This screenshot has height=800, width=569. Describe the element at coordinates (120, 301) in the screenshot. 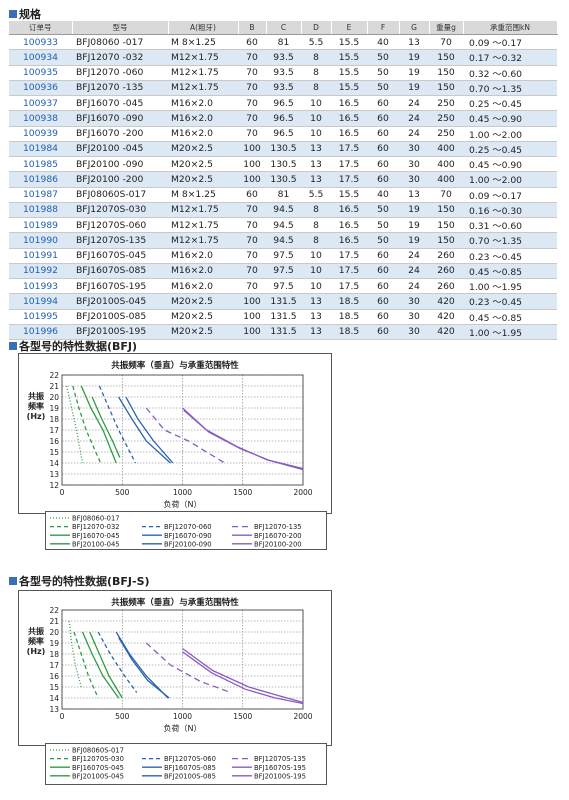

I see `table-cell: BFJ20100S-045` at that location.